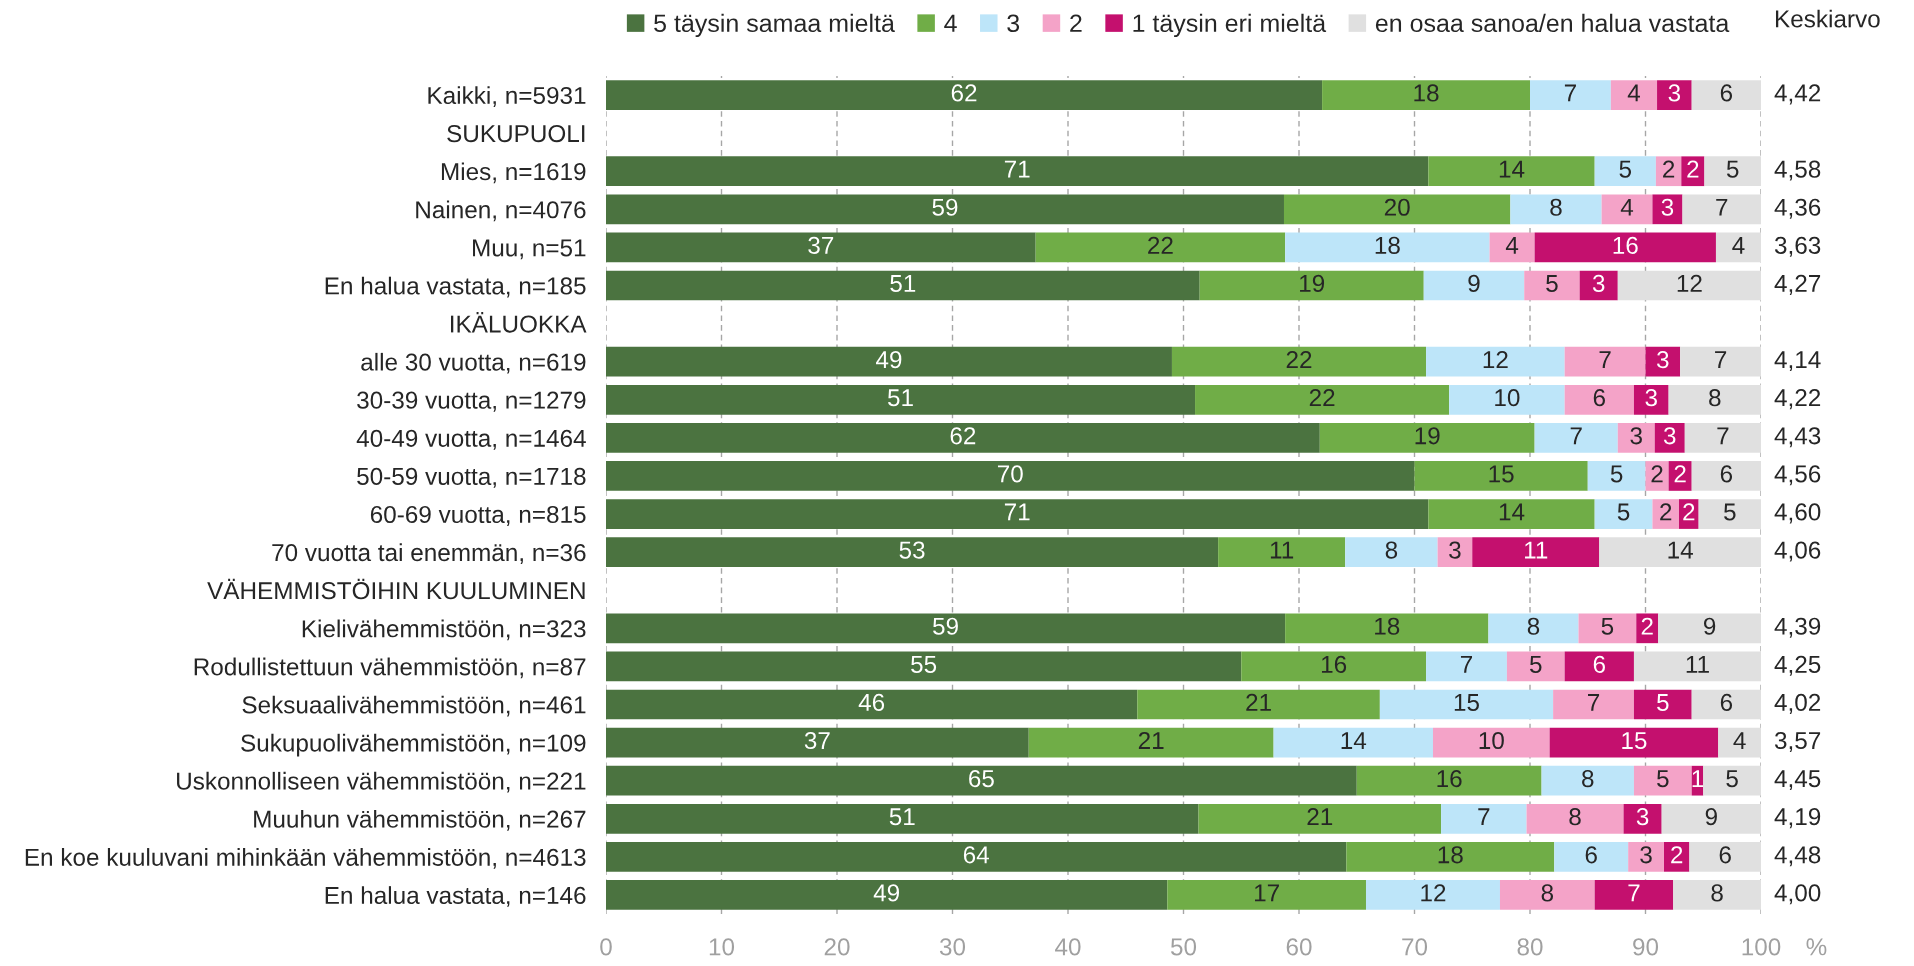  I want to click on y-tick-label: 50-59 vuotta, n=1718, so click(471, 477).